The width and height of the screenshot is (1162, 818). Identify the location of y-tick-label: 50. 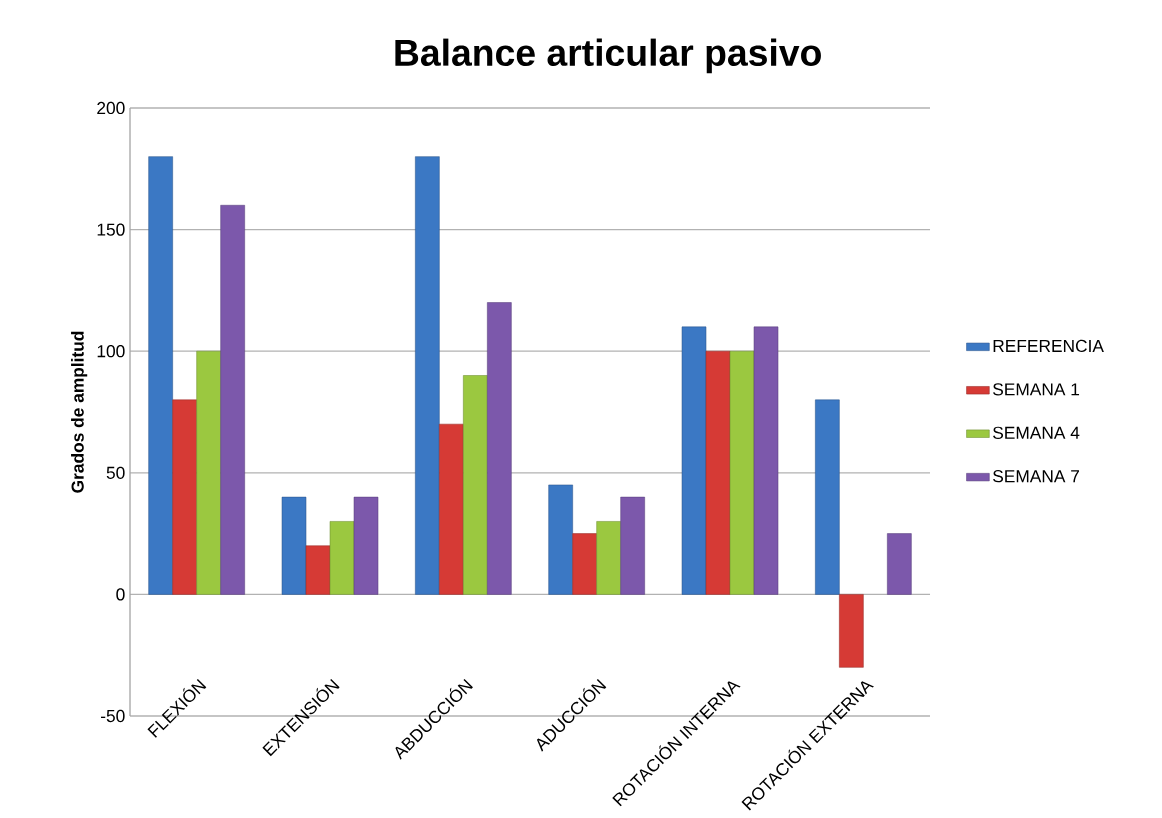
(115, 472).